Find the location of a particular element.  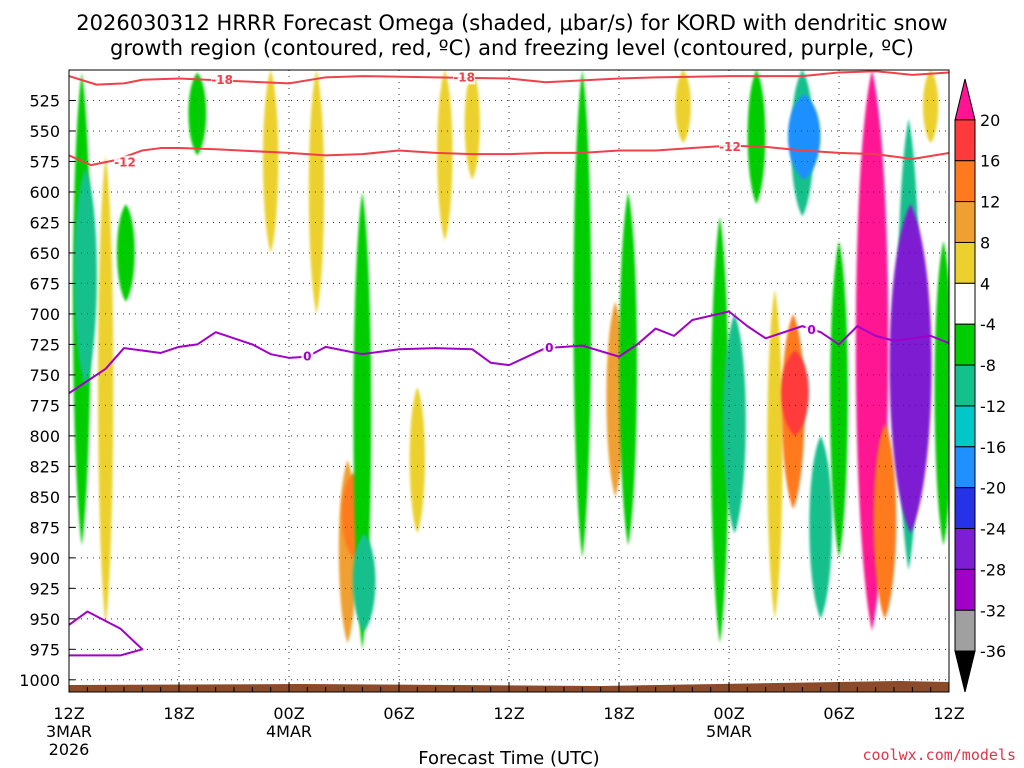

x-axis-label: Forecast Time (UTC) is located at coordinates (508, 758).